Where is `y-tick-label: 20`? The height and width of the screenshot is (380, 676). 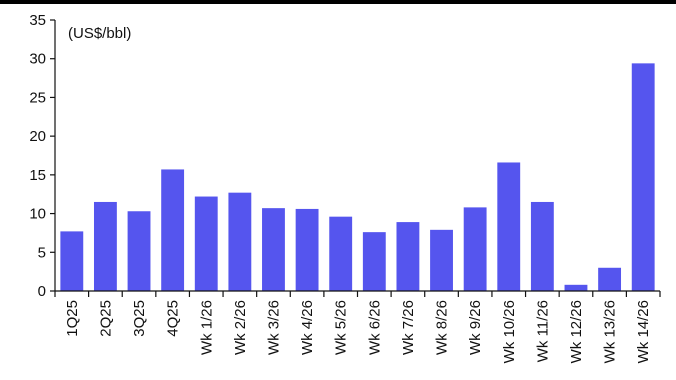 y-tick-label: 20 is located at coordinates (37, 136).